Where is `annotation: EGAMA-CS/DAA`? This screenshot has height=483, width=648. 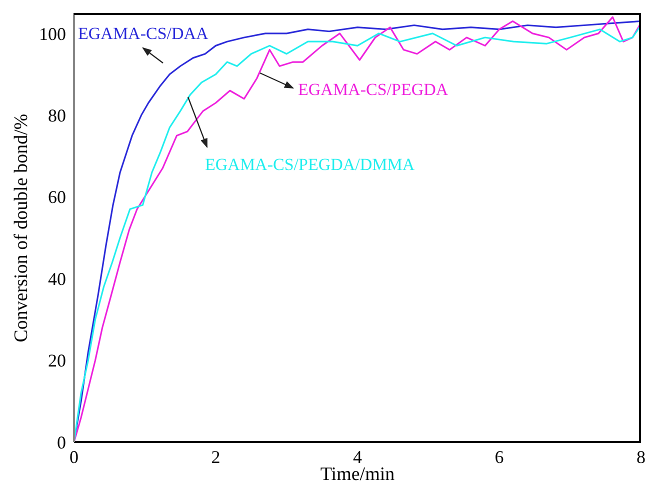
annotation: EGAMA-CS/DAA is located at coordinates (144, 33).